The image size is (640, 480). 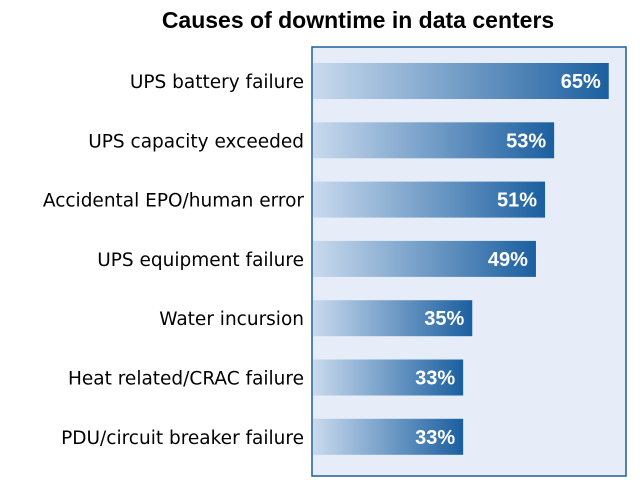 I want to click on value-label: 65%, so click(x=581, y=82).